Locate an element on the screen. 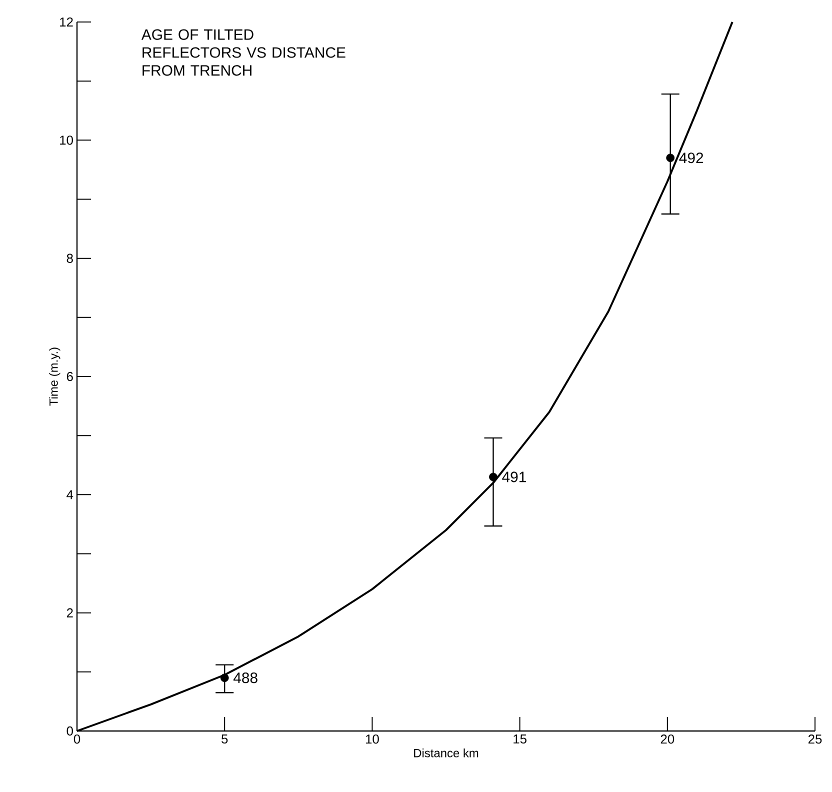 Image resolution: width=832 pixels, height=792 pixels. y-tick-label: 0 is located at coordinates (69, 731).